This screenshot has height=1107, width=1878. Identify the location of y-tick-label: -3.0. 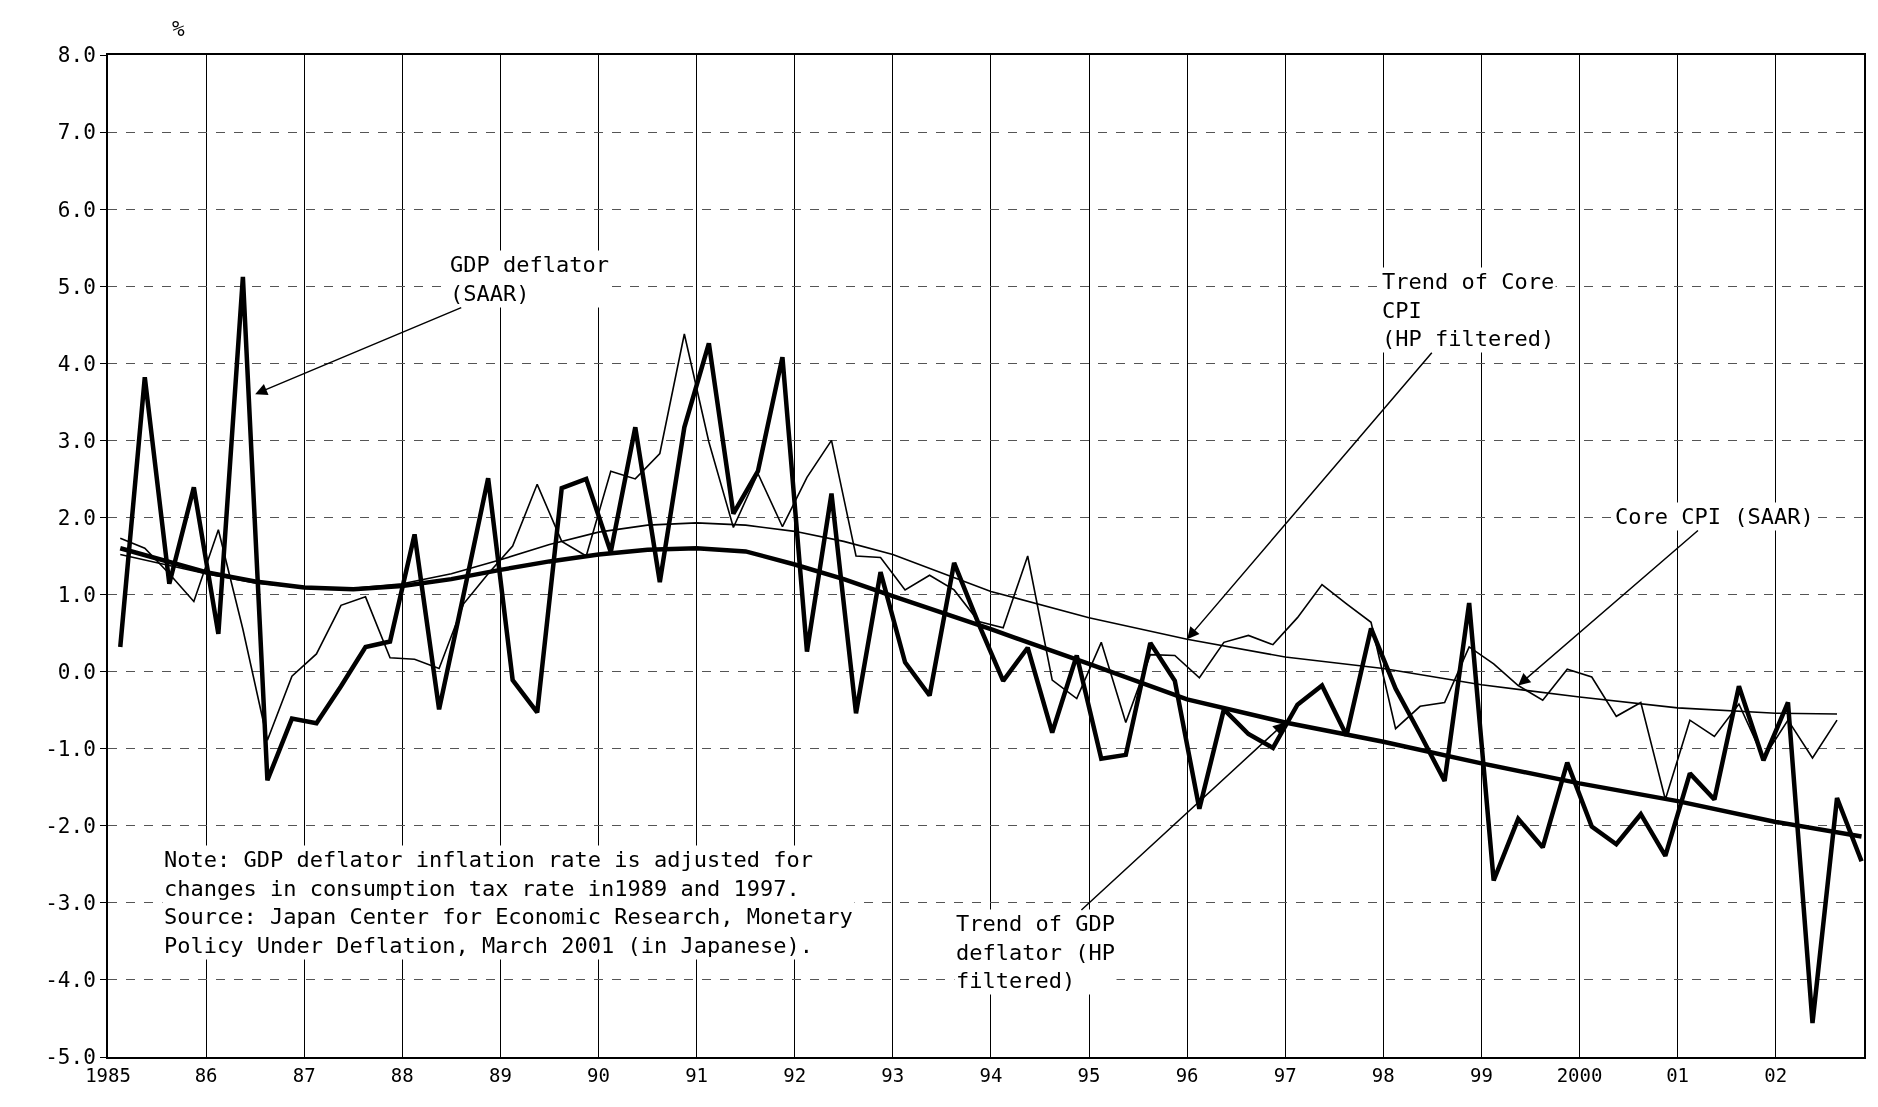
(70, 903).